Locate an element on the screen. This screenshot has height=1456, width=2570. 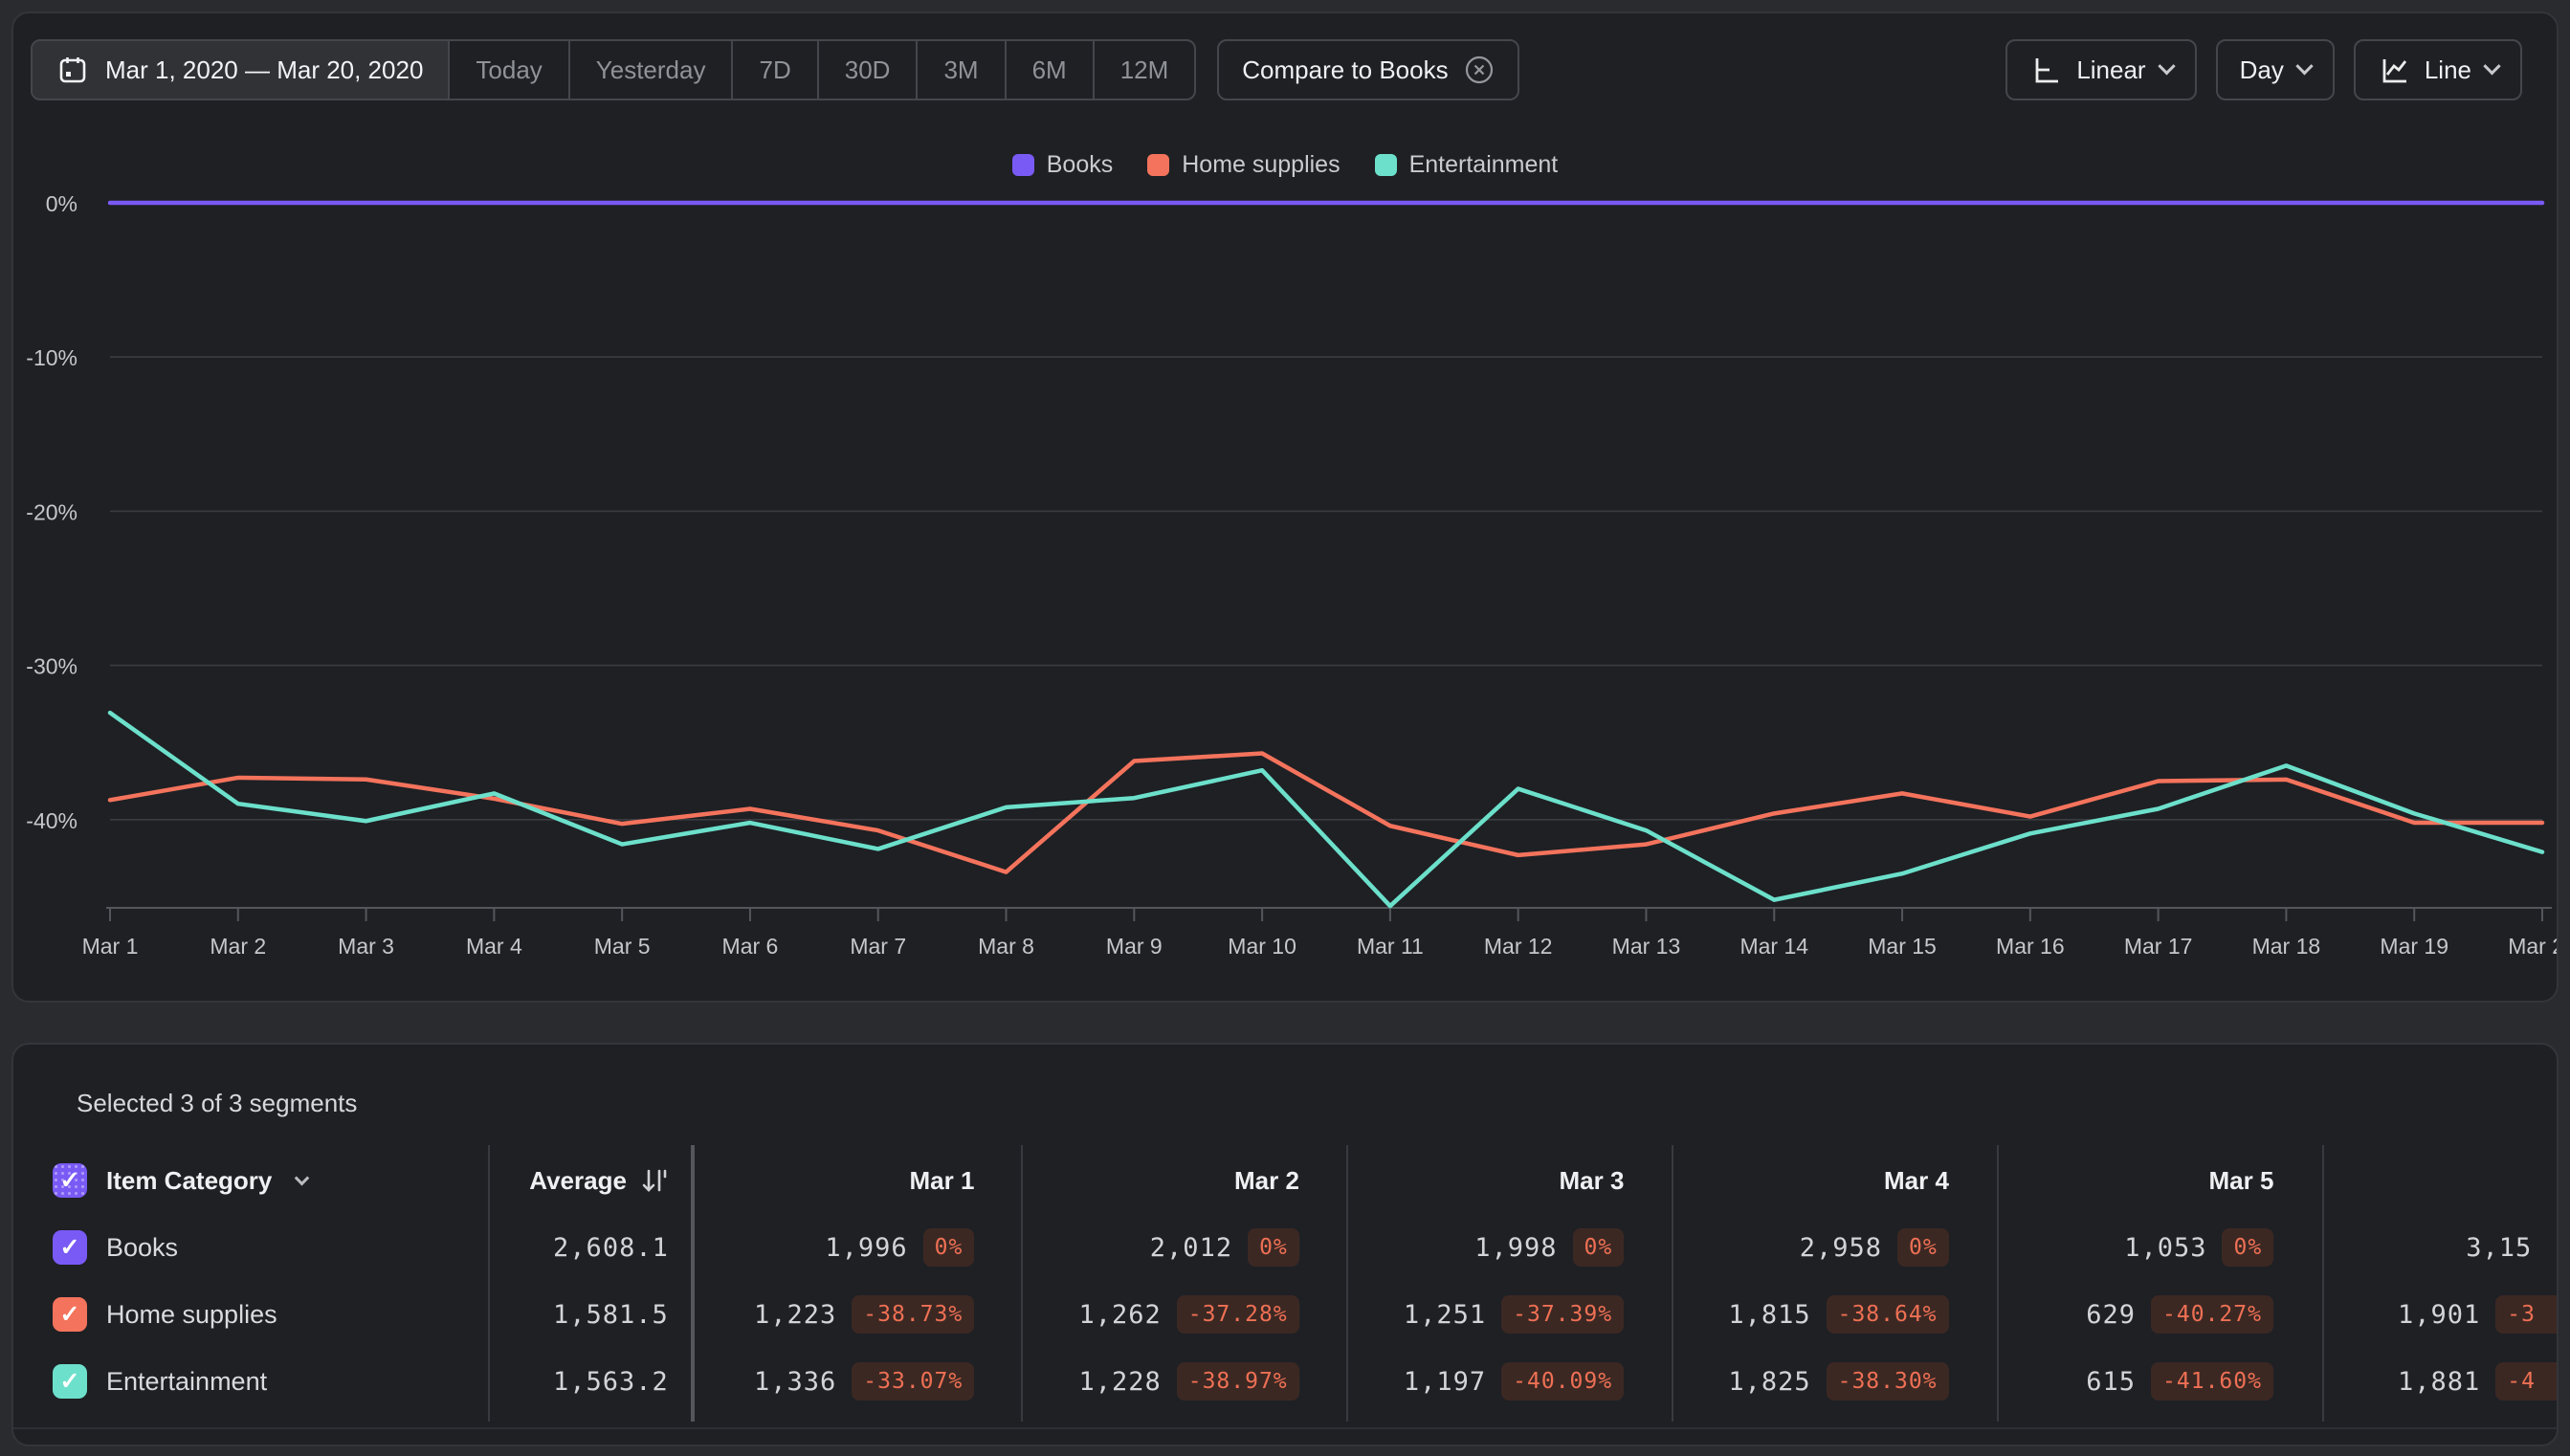
svg-text: Mar 20 is located at coordinates (2533, 946).